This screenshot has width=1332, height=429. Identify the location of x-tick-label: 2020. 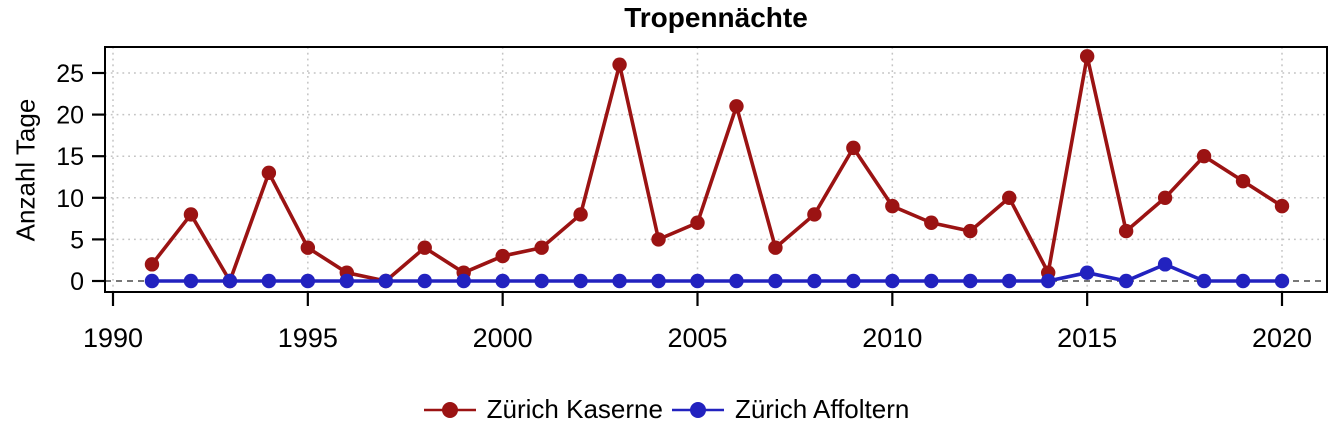
(1282, 338).